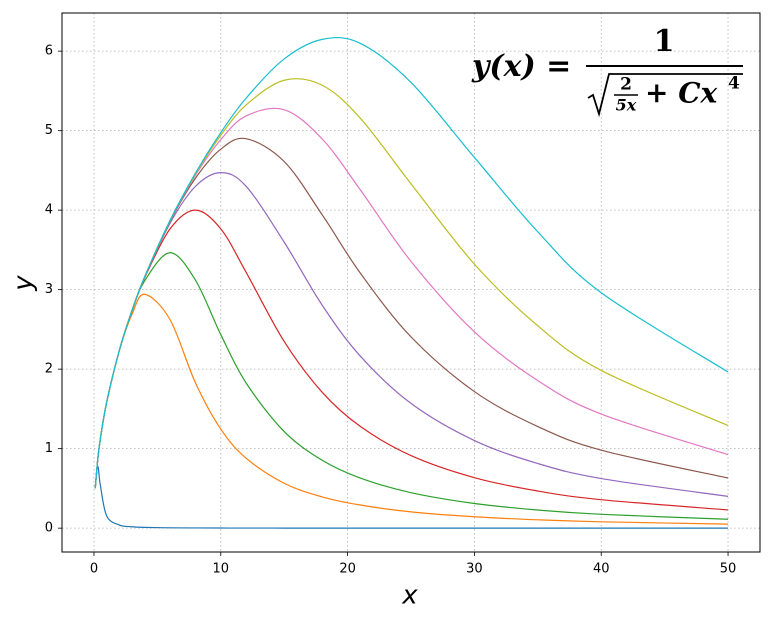 The width and height of the screenshot is (773, 619). I want to click on y-axis-label: y, so click(24, 283).